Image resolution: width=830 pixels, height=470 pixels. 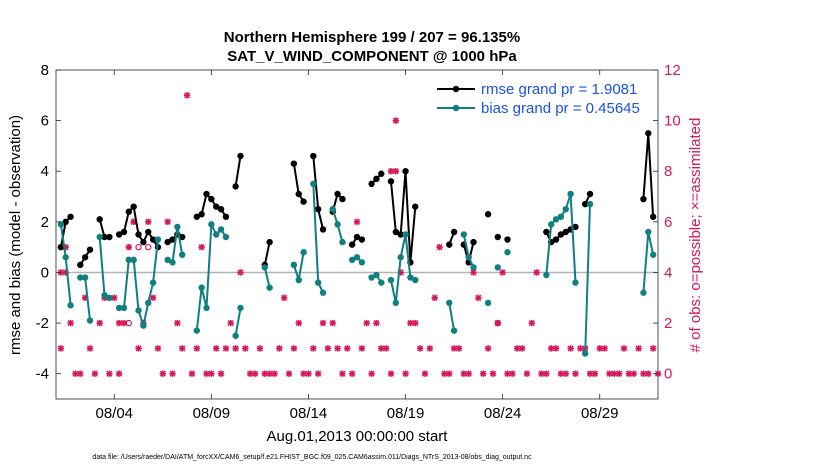 What do you see at coordinates (672, 70) in the screenshot?
I see `y2-tick-label: 12` at bounding box center [672, 70].